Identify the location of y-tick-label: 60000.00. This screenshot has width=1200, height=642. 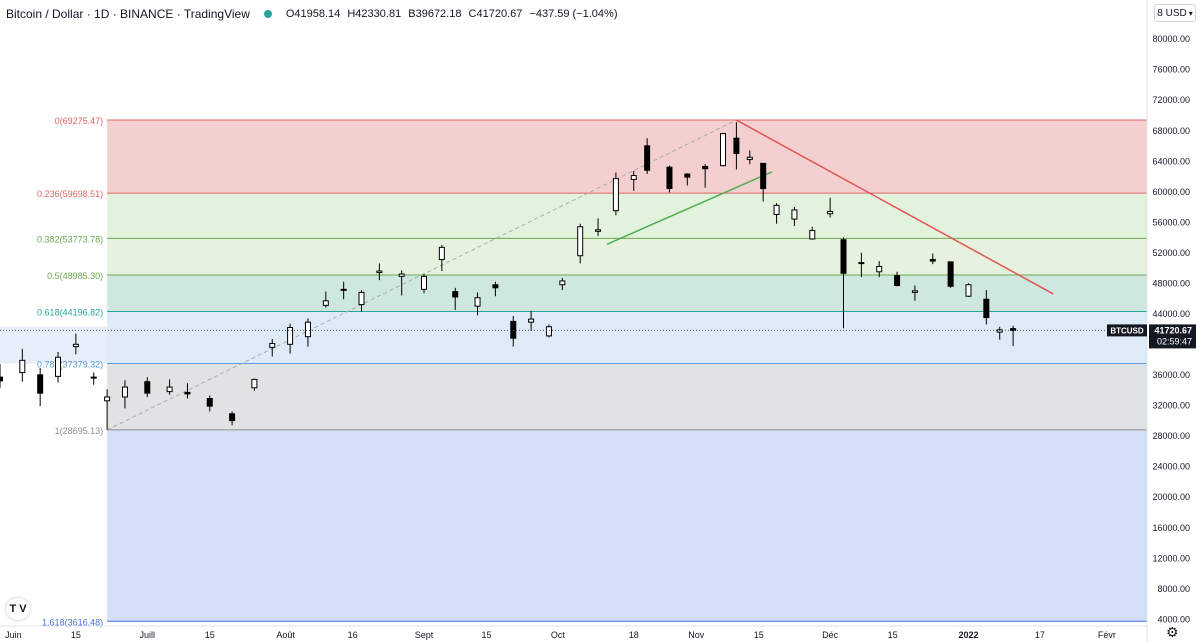
(1171, 192).